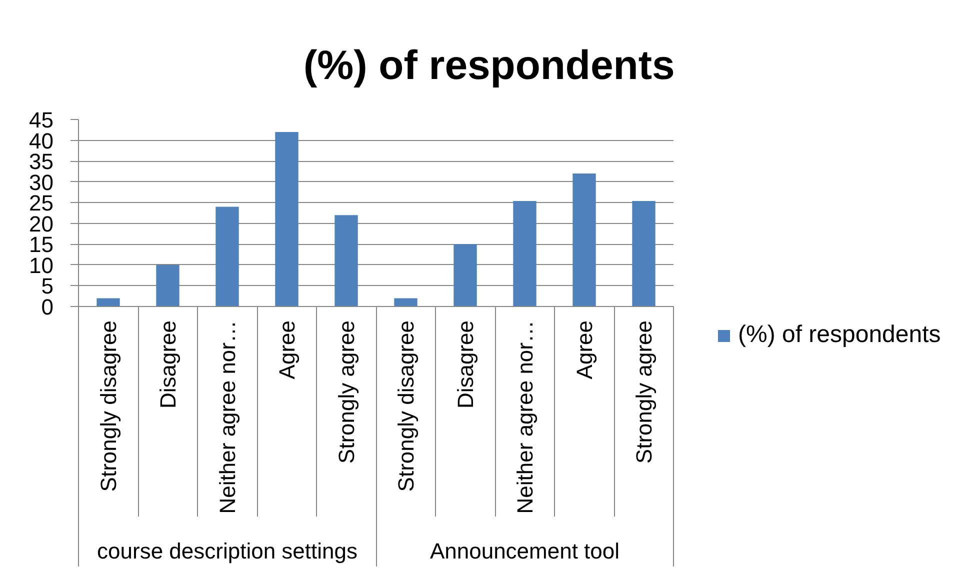 The height and width of the screenshot is (578, 957). What do you see at coordinates (839, 335) in the screenshot?
I see `legend-label: (%) of respondents` at bounding box center [839, 335].